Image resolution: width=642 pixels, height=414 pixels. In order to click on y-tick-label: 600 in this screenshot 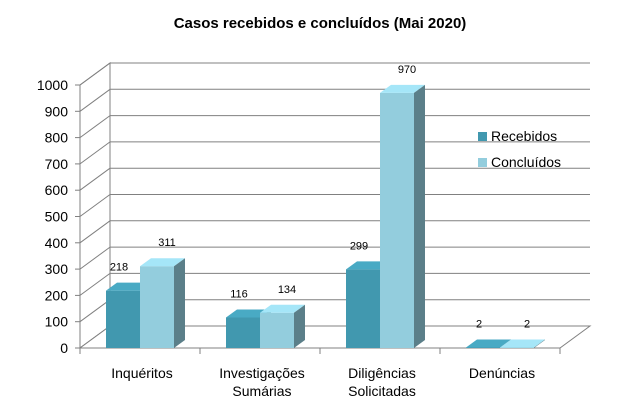, I will do `click(57, 190)`.